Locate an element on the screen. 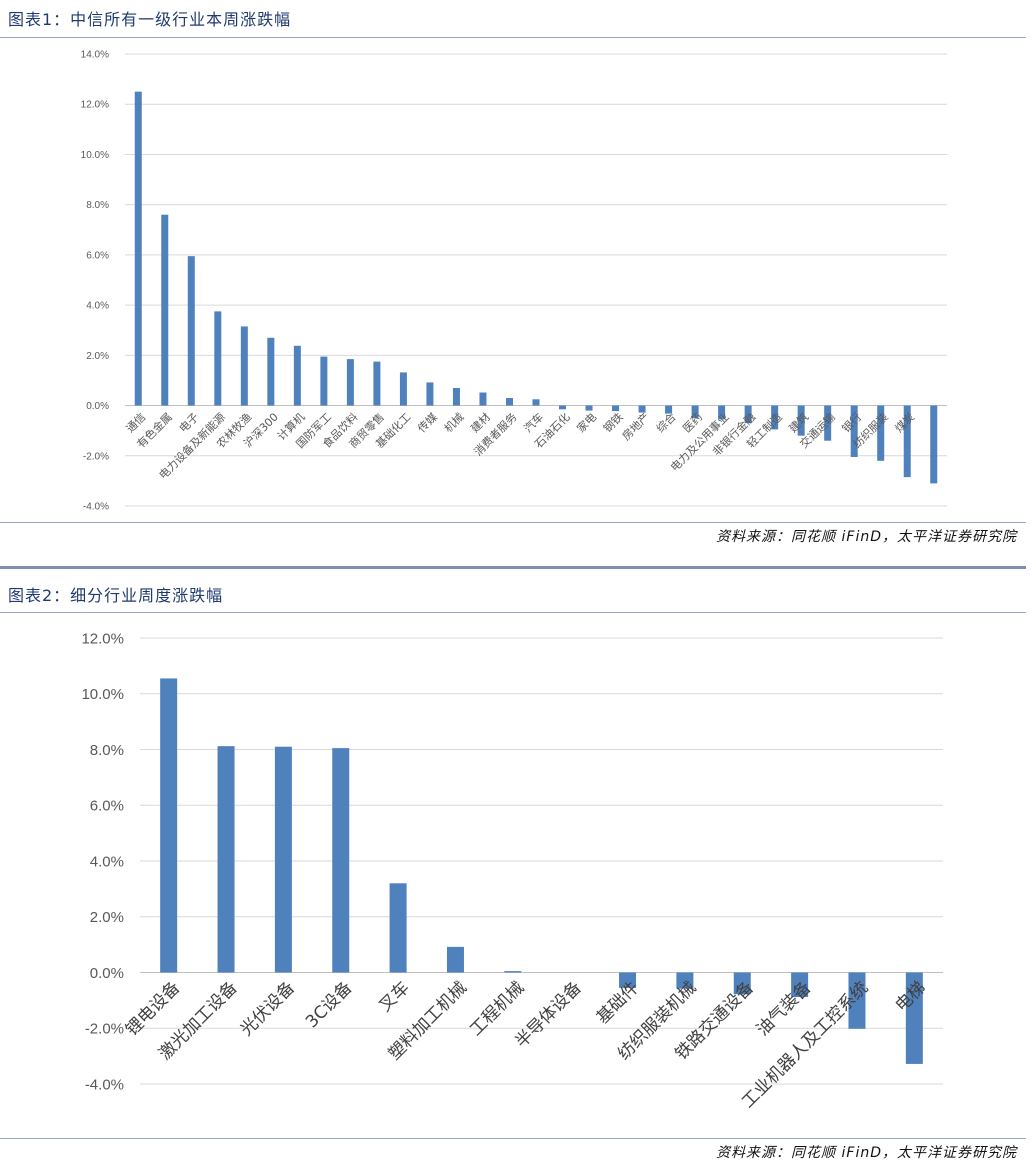  chart0-y-tick-label: 10.0% is located at coordinates (95, 155).